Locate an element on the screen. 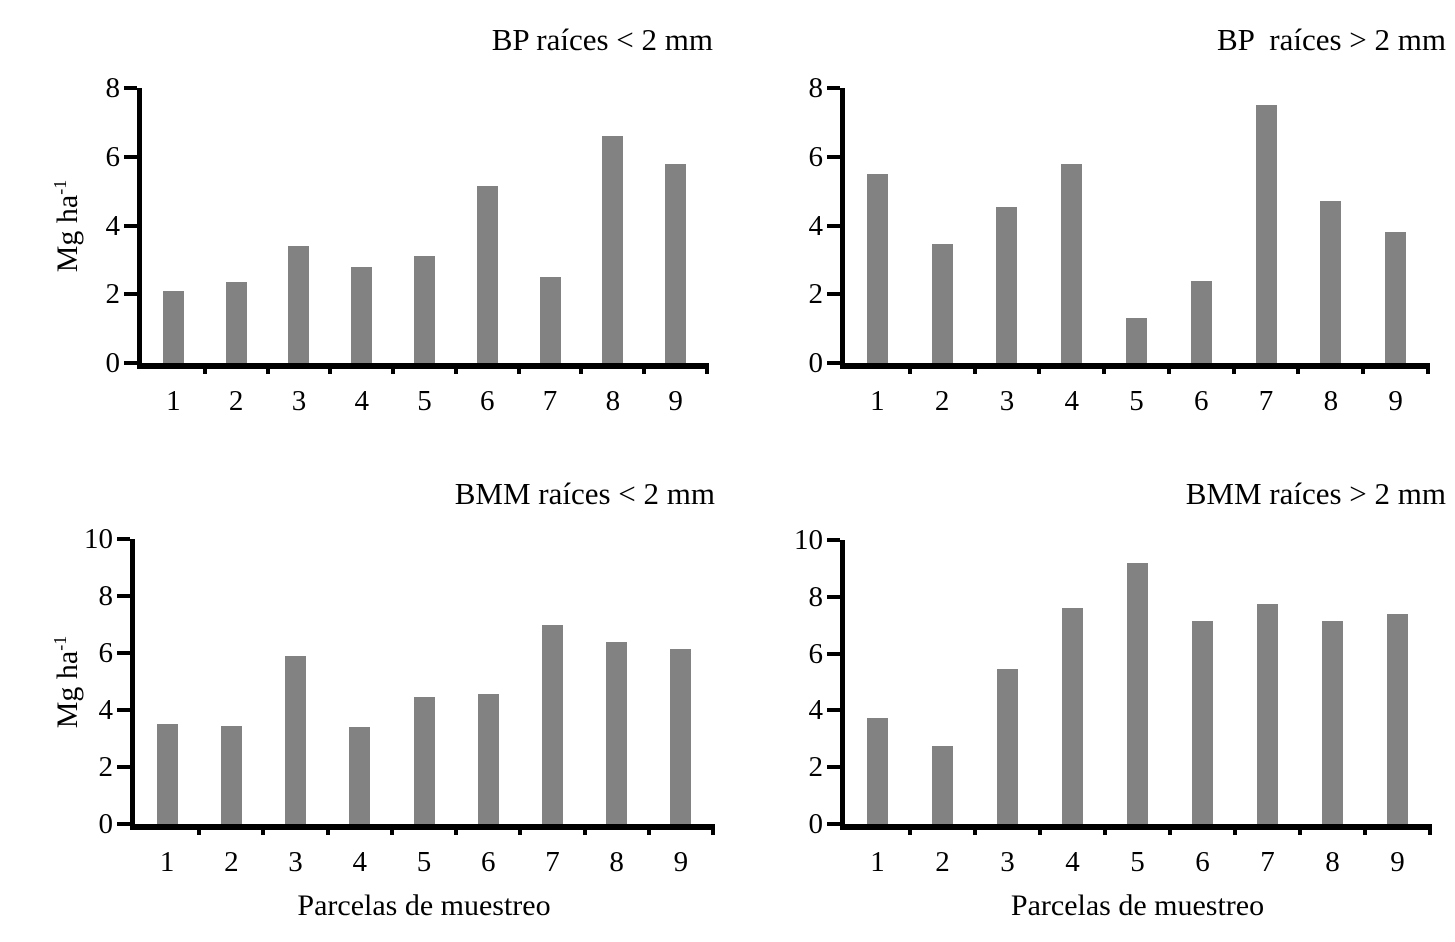  x-axis-label: Parcelas de muestreo is located at coordinates (1137, 905).